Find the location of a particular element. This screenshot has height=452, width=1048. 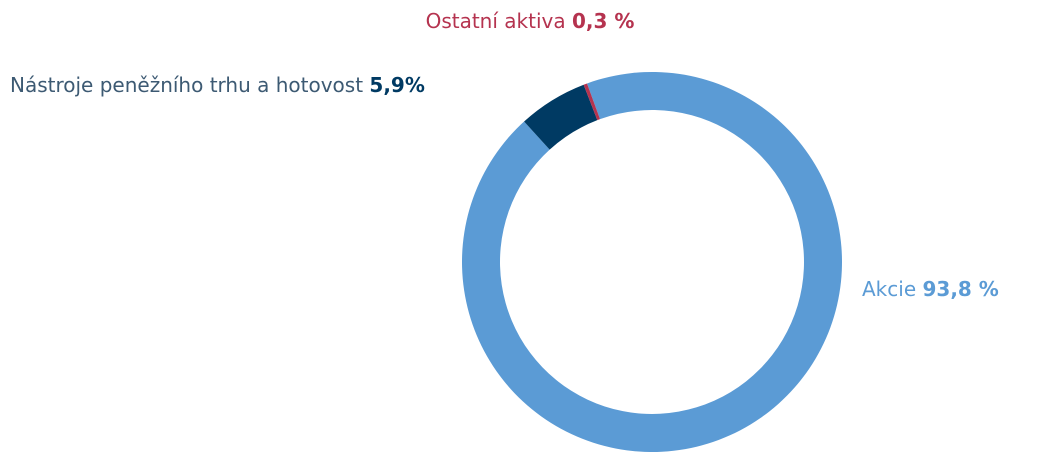

value-label: 93,8 % is located at coordinates (960, 289).